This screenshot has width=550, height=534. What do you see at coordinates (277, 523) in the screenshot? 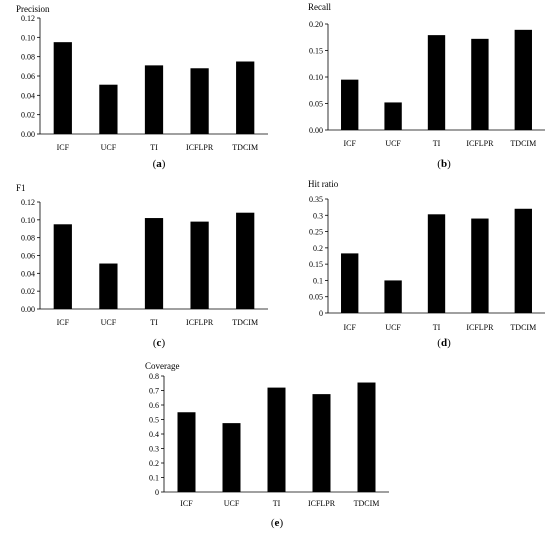
I see `panel-caption: (e)` at bounding box center [277, 523].